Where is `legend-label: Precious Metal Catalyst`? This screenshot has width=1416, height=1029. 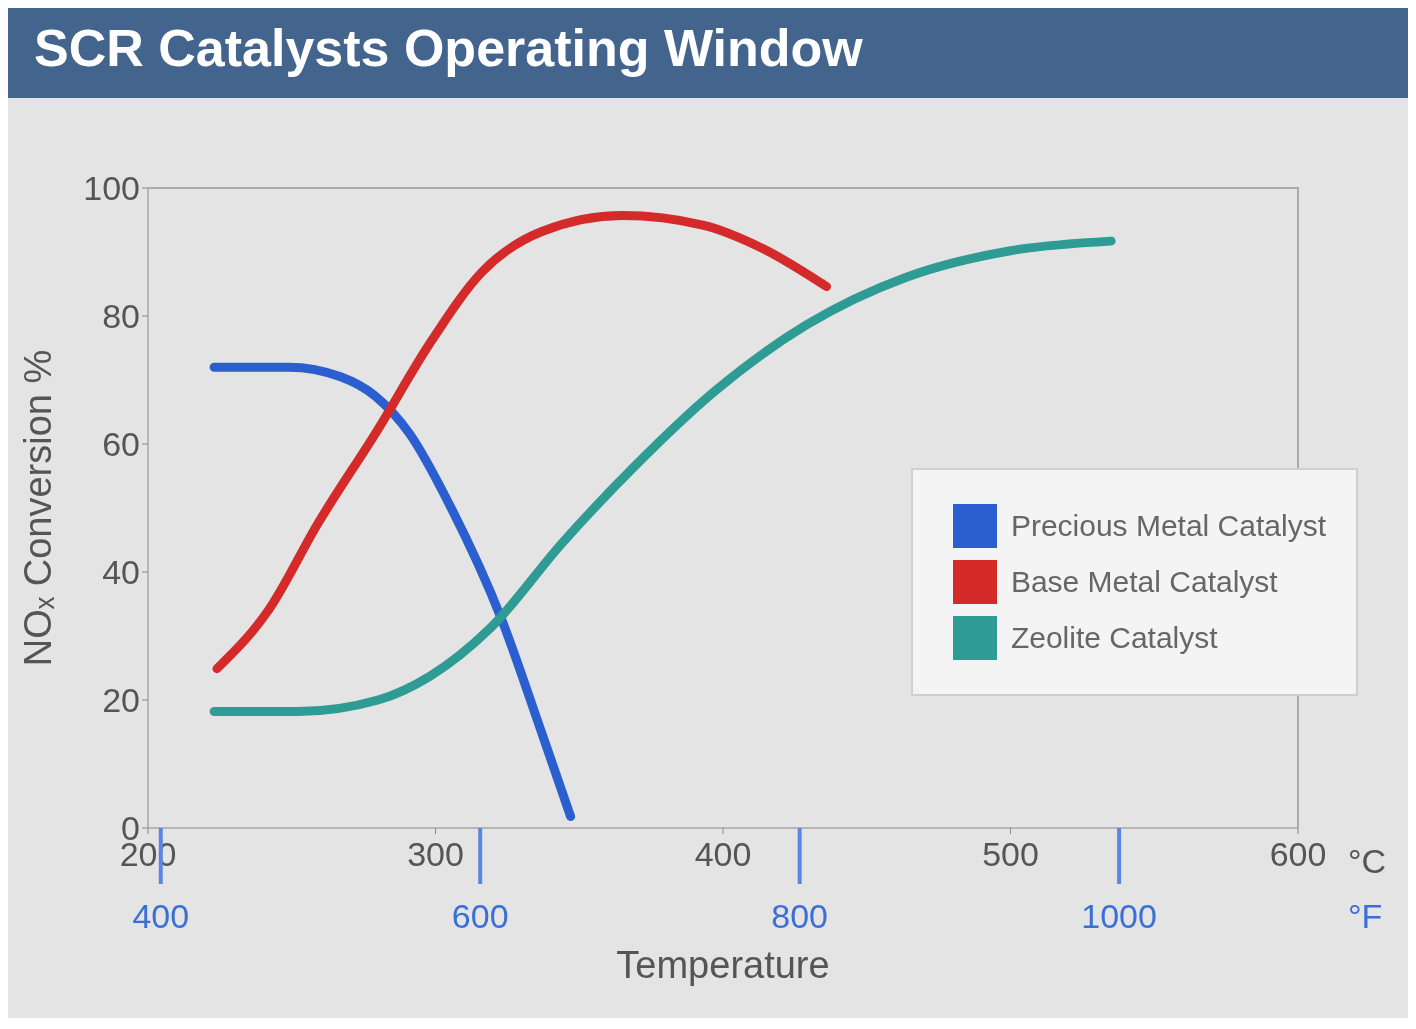
legend-label: Precious Metal Catalyst is located at coordinates (1168, 526).